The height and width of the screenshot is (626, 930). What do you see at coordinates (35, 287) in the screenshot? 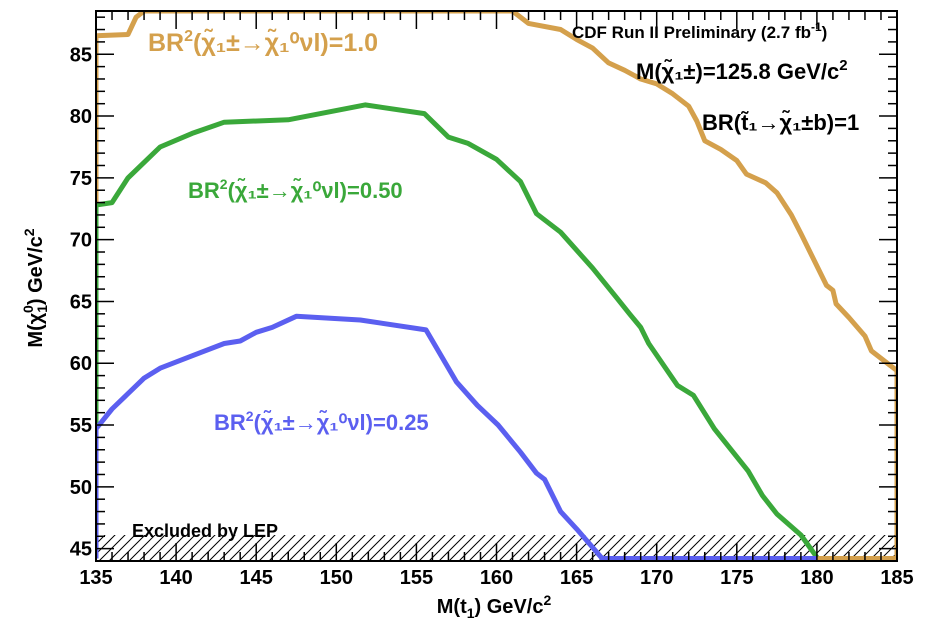
I see `y-axis-title: M(χ10) GeV/c2` at bounding box center [35, 287].